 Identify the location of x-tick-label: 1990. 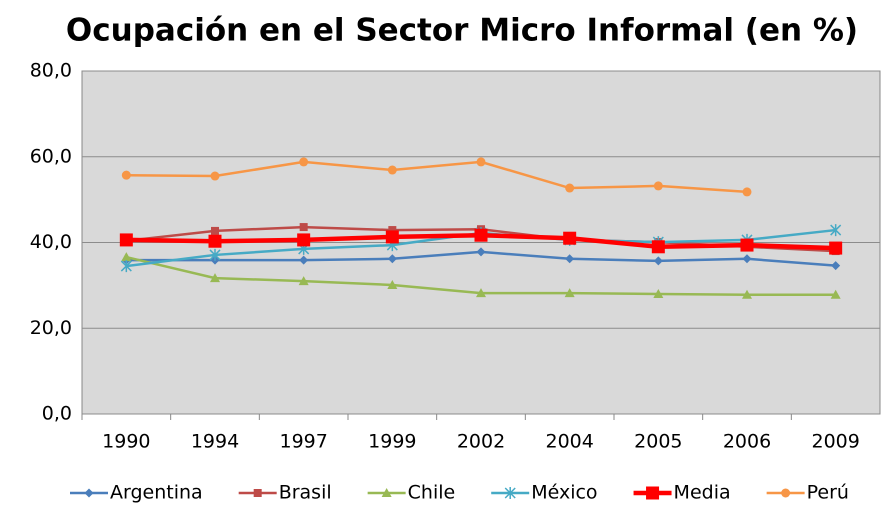
(126, 442).